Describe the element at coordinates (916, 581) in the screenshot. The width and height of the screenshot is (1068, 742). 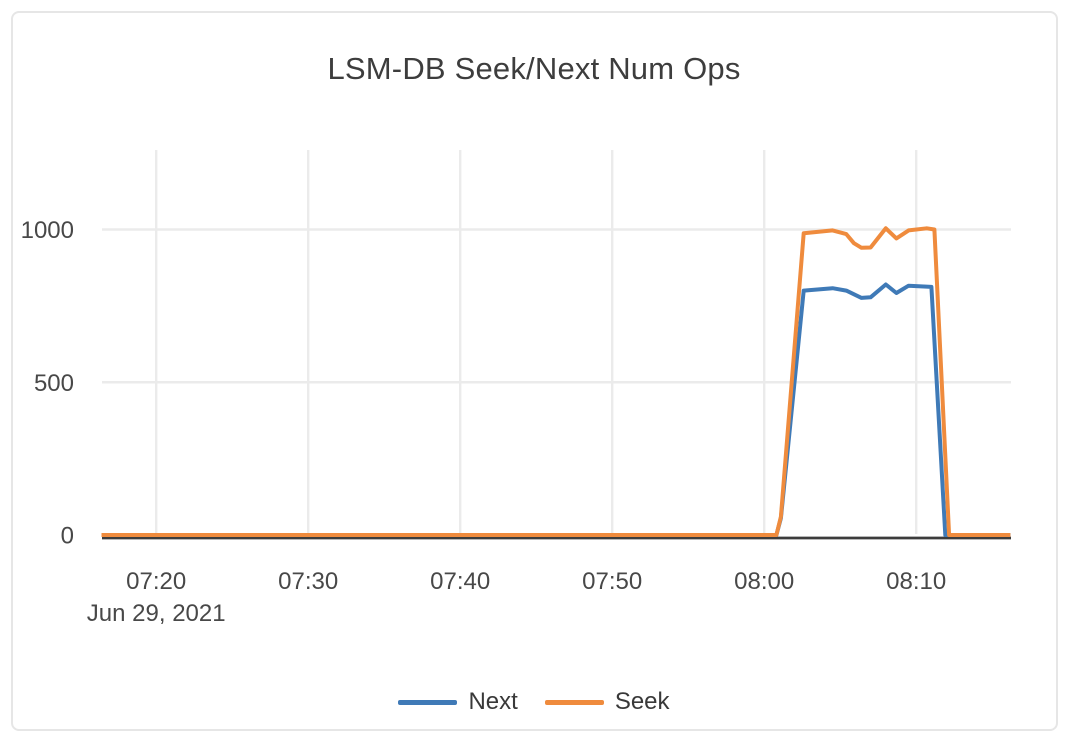
I see `x-tick-label: 08:10` at that location.